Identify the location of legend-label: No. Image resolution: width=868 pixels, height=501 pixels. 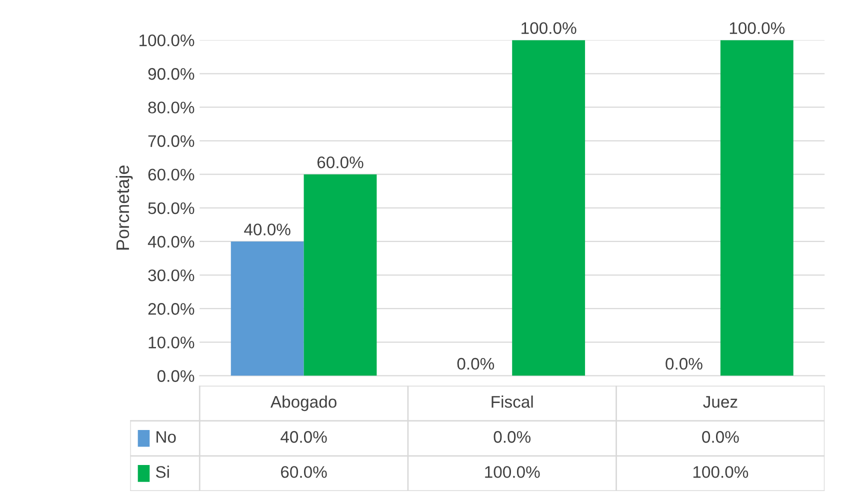
(166, 437).